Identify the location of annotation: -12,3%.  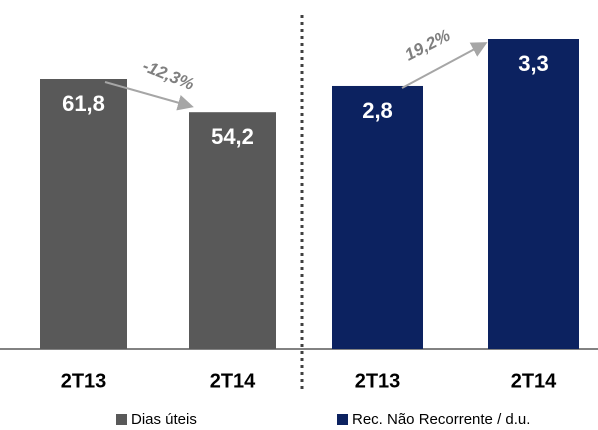
(168, 75).